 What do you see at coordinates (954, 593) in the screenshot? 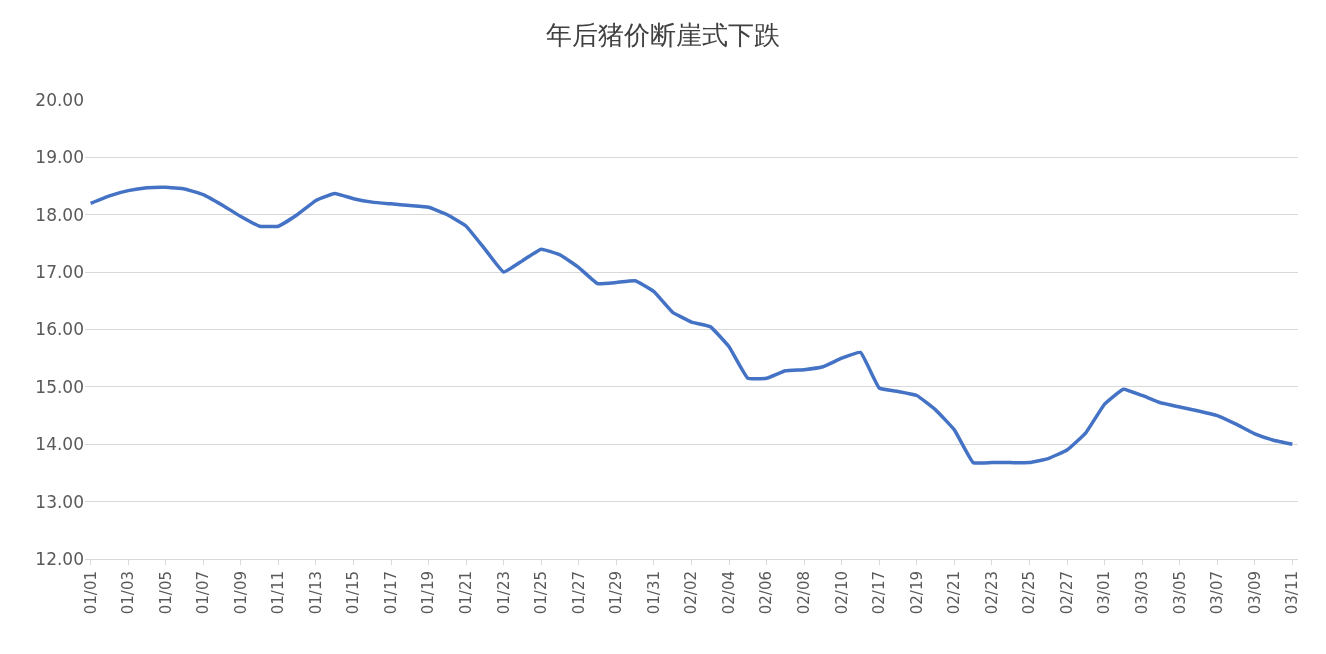
I see `x-tick-label: 02/21` at bounding box center [954, 593].